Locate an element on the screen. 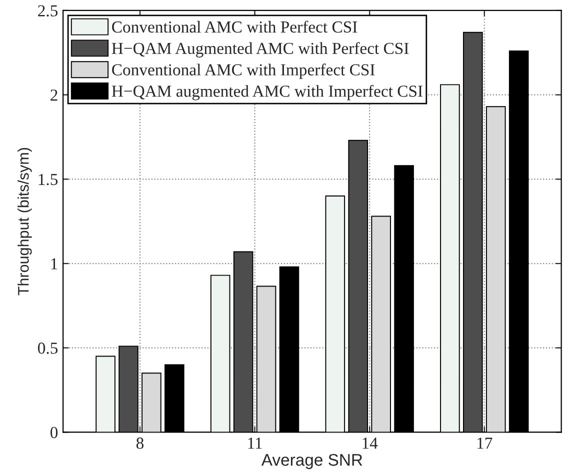 This screenshot has height=476, width=563. legend-label: Conventional AMC with Perfect CSI is located at coordinates (235, 26).